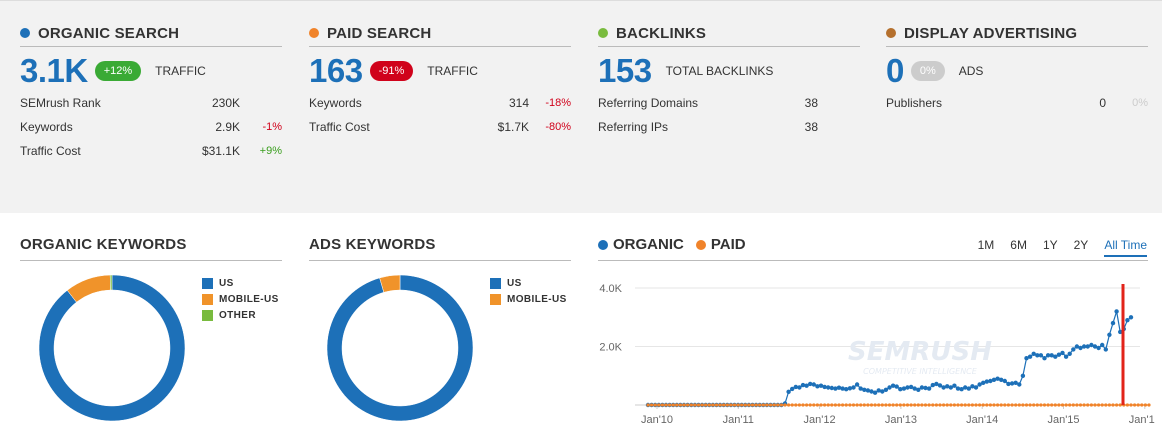  What do you see at coordinates (513, 127) in the screenshot?
I see `stat-value: $1.7K` at bounding box center [513, 127].